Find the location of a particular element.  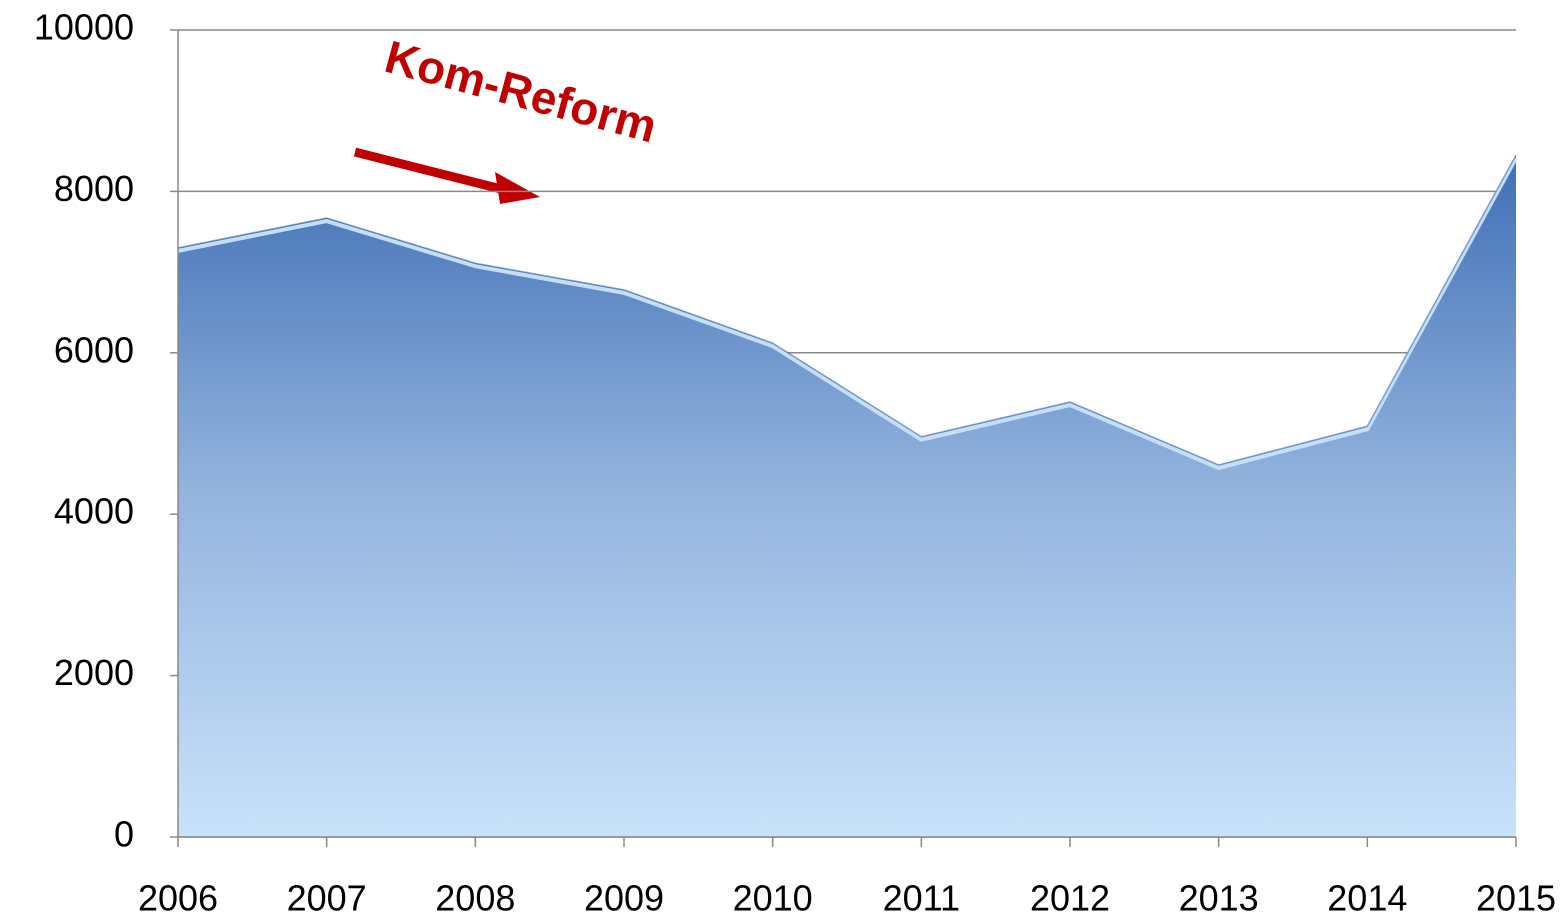

y-tick-label: 2000 is located at coordinates (94, 672).